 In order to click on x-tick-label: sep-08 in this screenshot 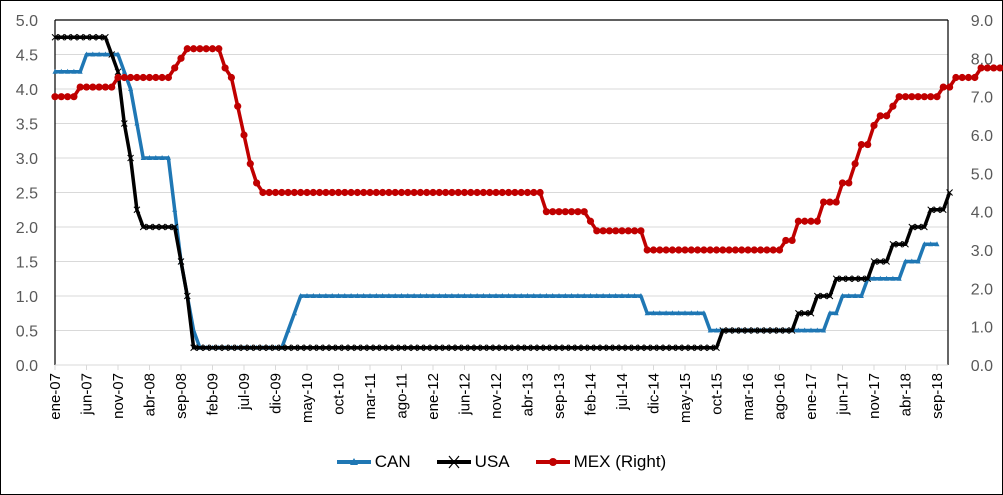, I will do `click(181, 396)`.